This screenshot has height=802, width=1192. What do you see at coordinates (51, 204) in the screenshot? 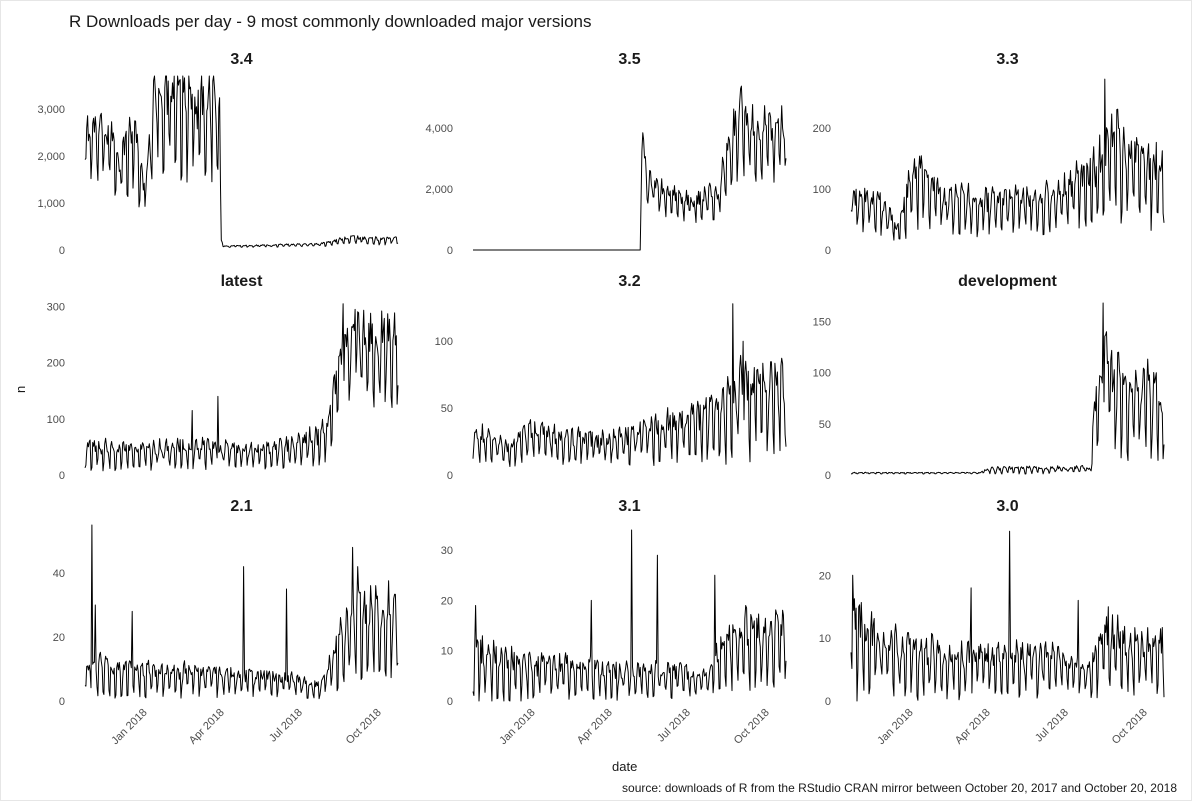
I see `y-tick-label: 1,000` at bounding box center [51, 204].